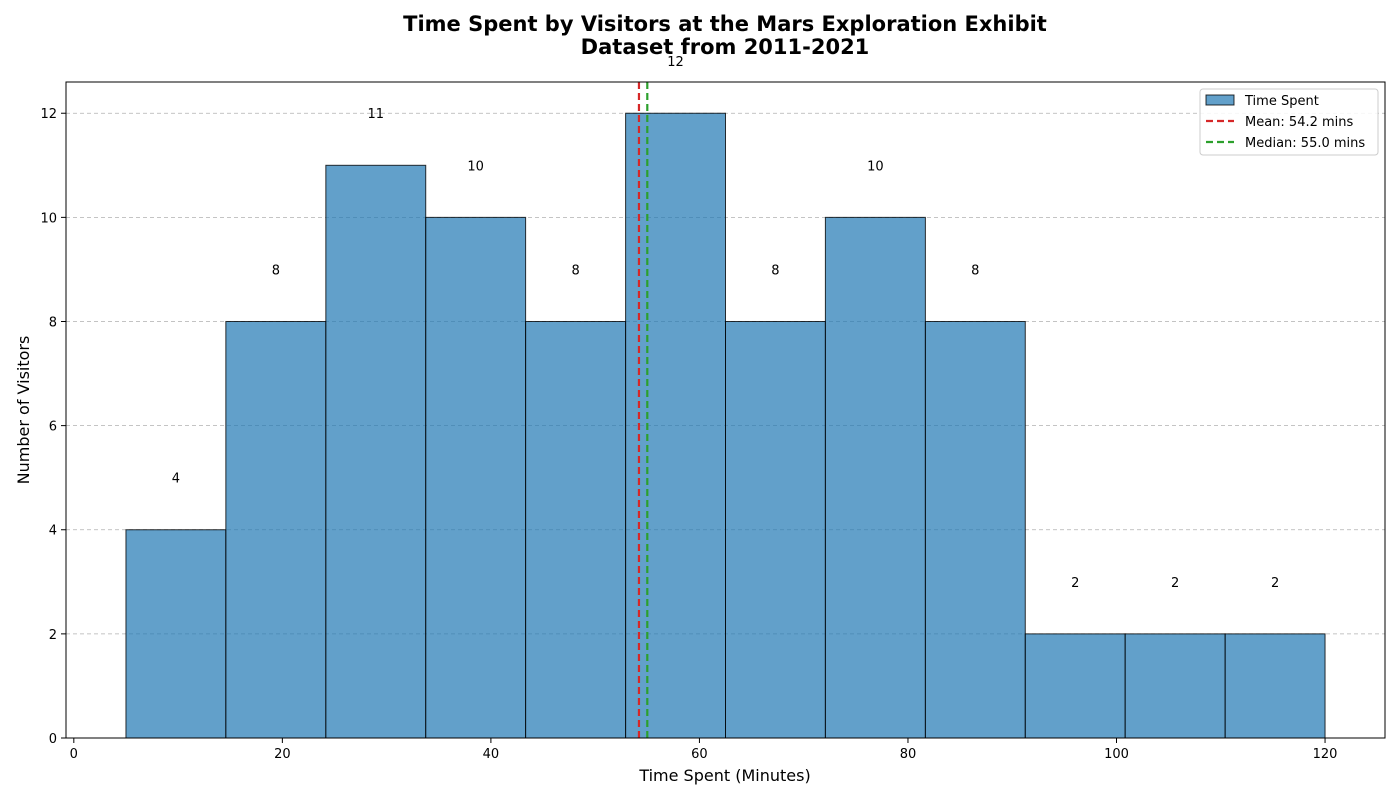  I want to click on x-axis-label: Time Spent (Minutes), so click(724, 775).